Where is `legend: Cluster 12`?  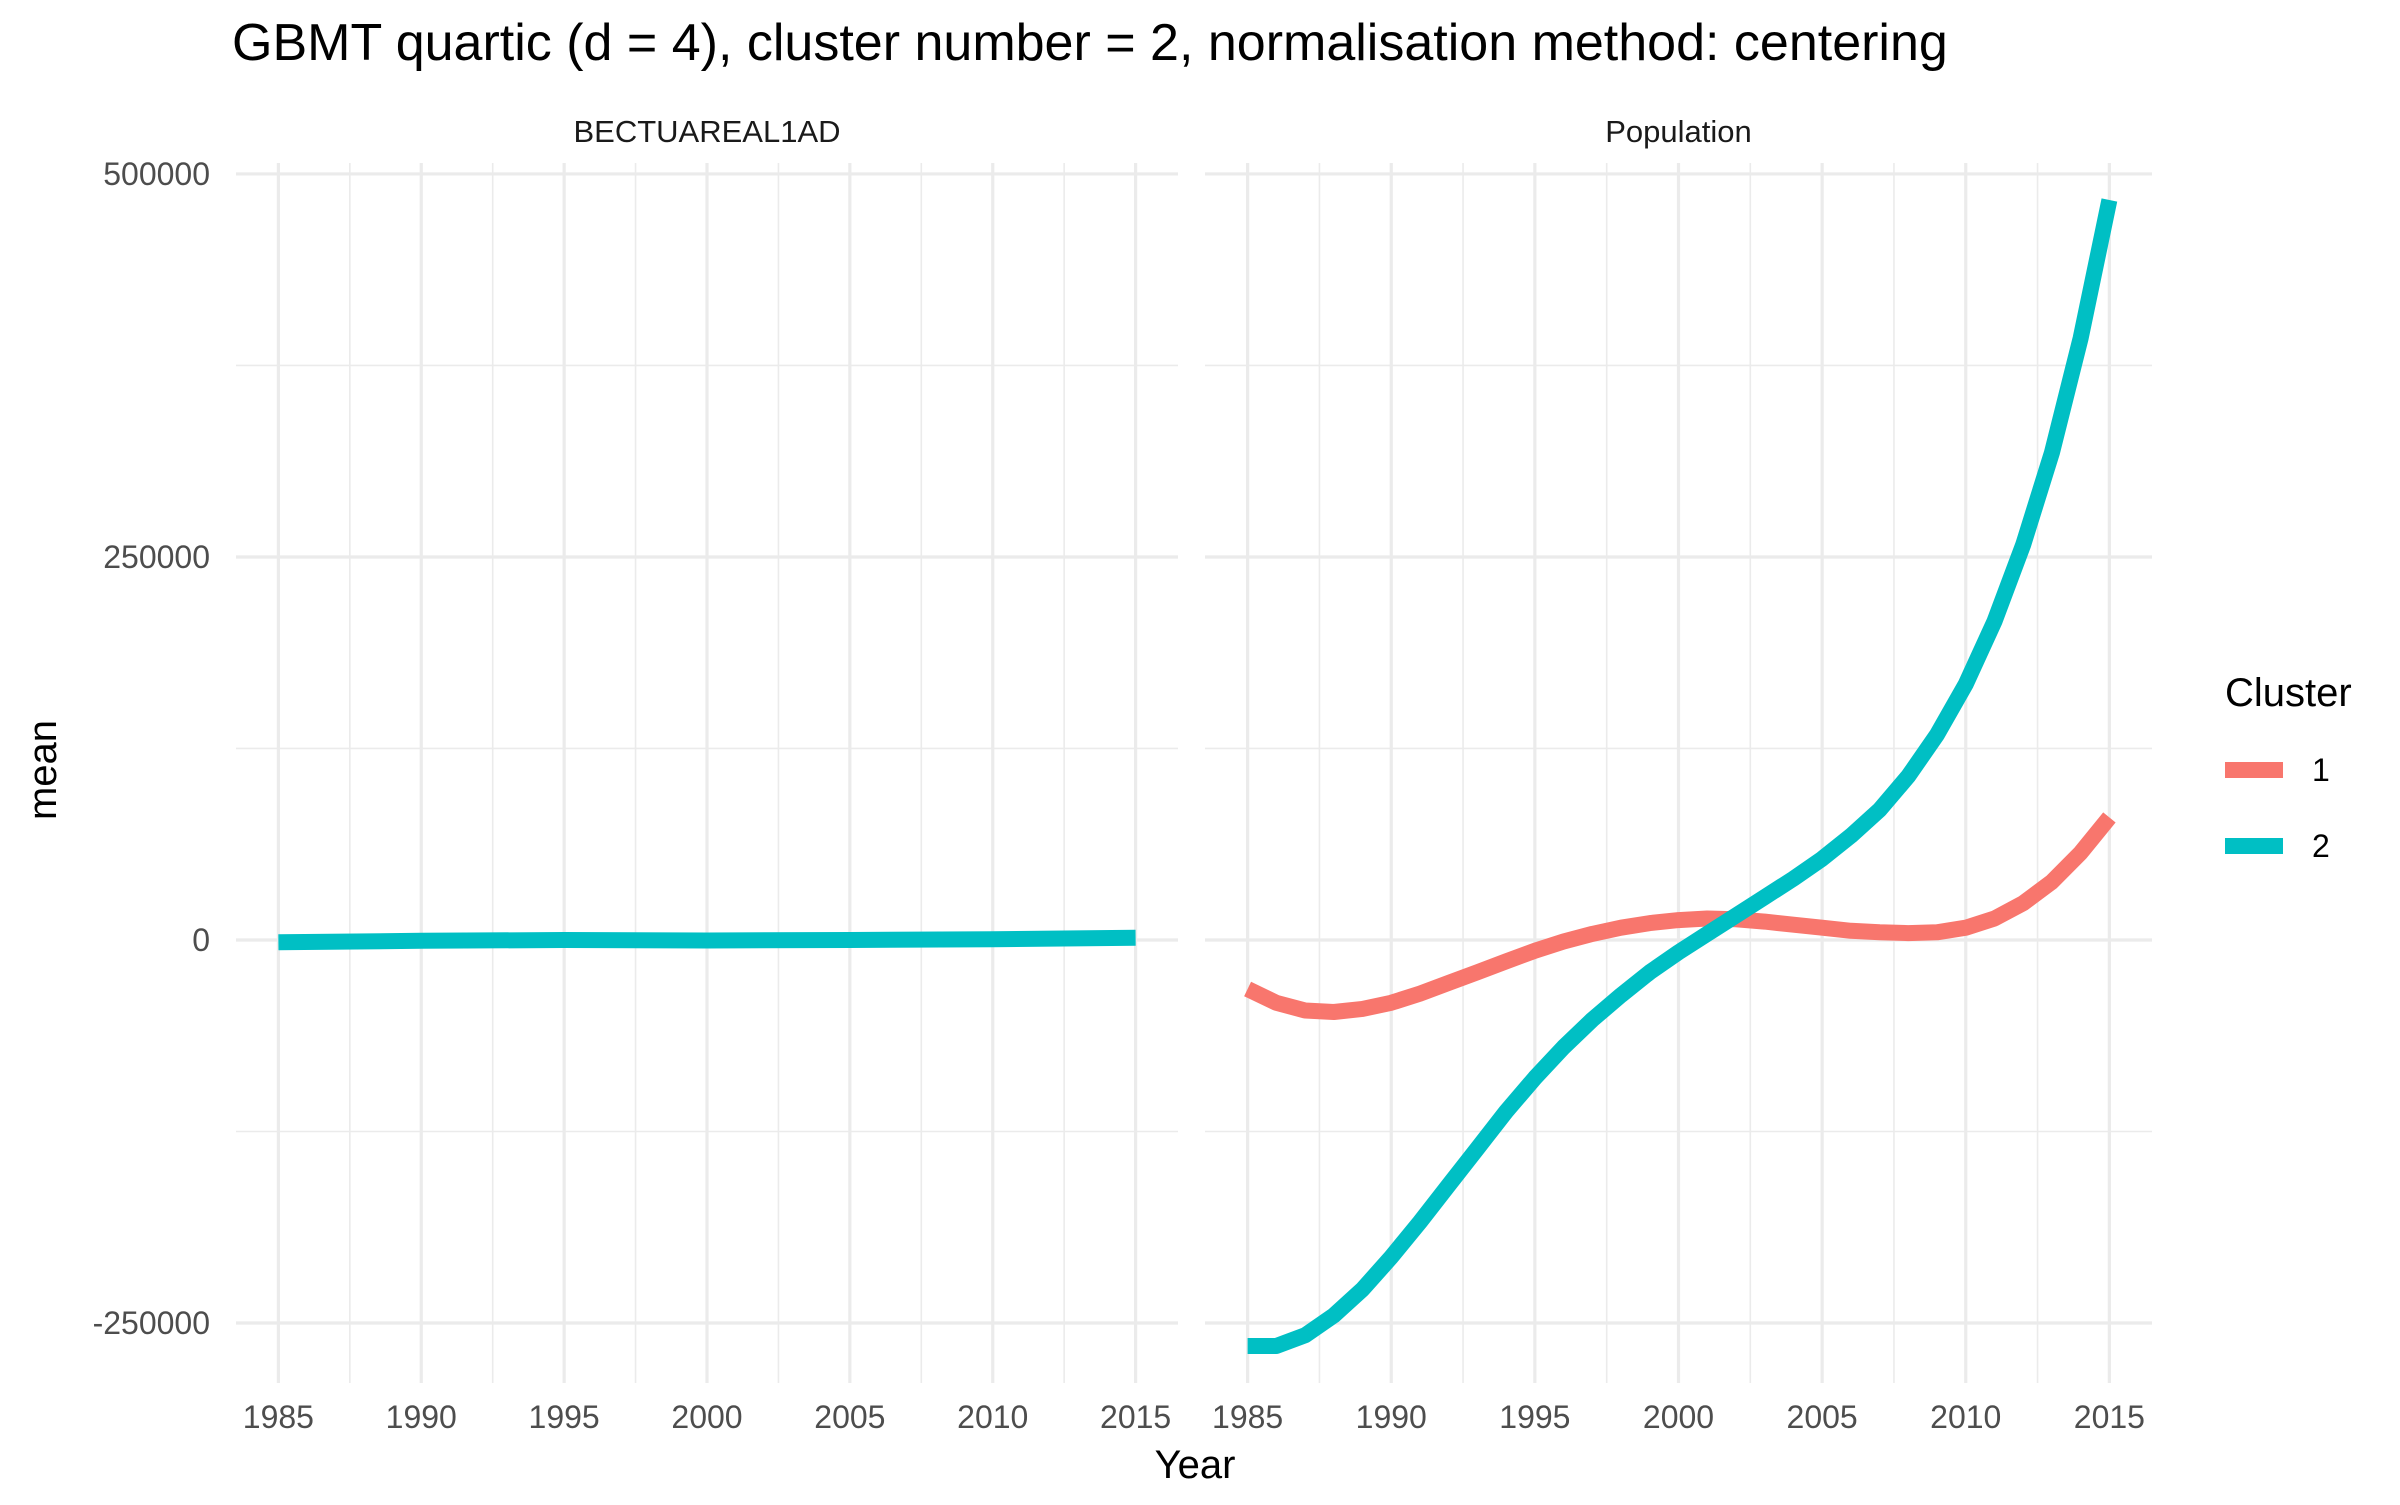 legend: Cluster 12 is located at coordinates (2288, 767).